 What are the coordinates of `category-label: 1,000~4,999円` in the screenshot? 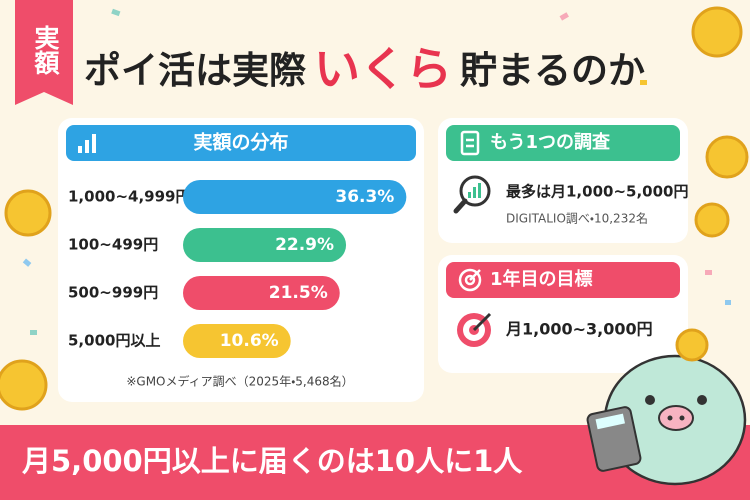 It's located at (129, 197).